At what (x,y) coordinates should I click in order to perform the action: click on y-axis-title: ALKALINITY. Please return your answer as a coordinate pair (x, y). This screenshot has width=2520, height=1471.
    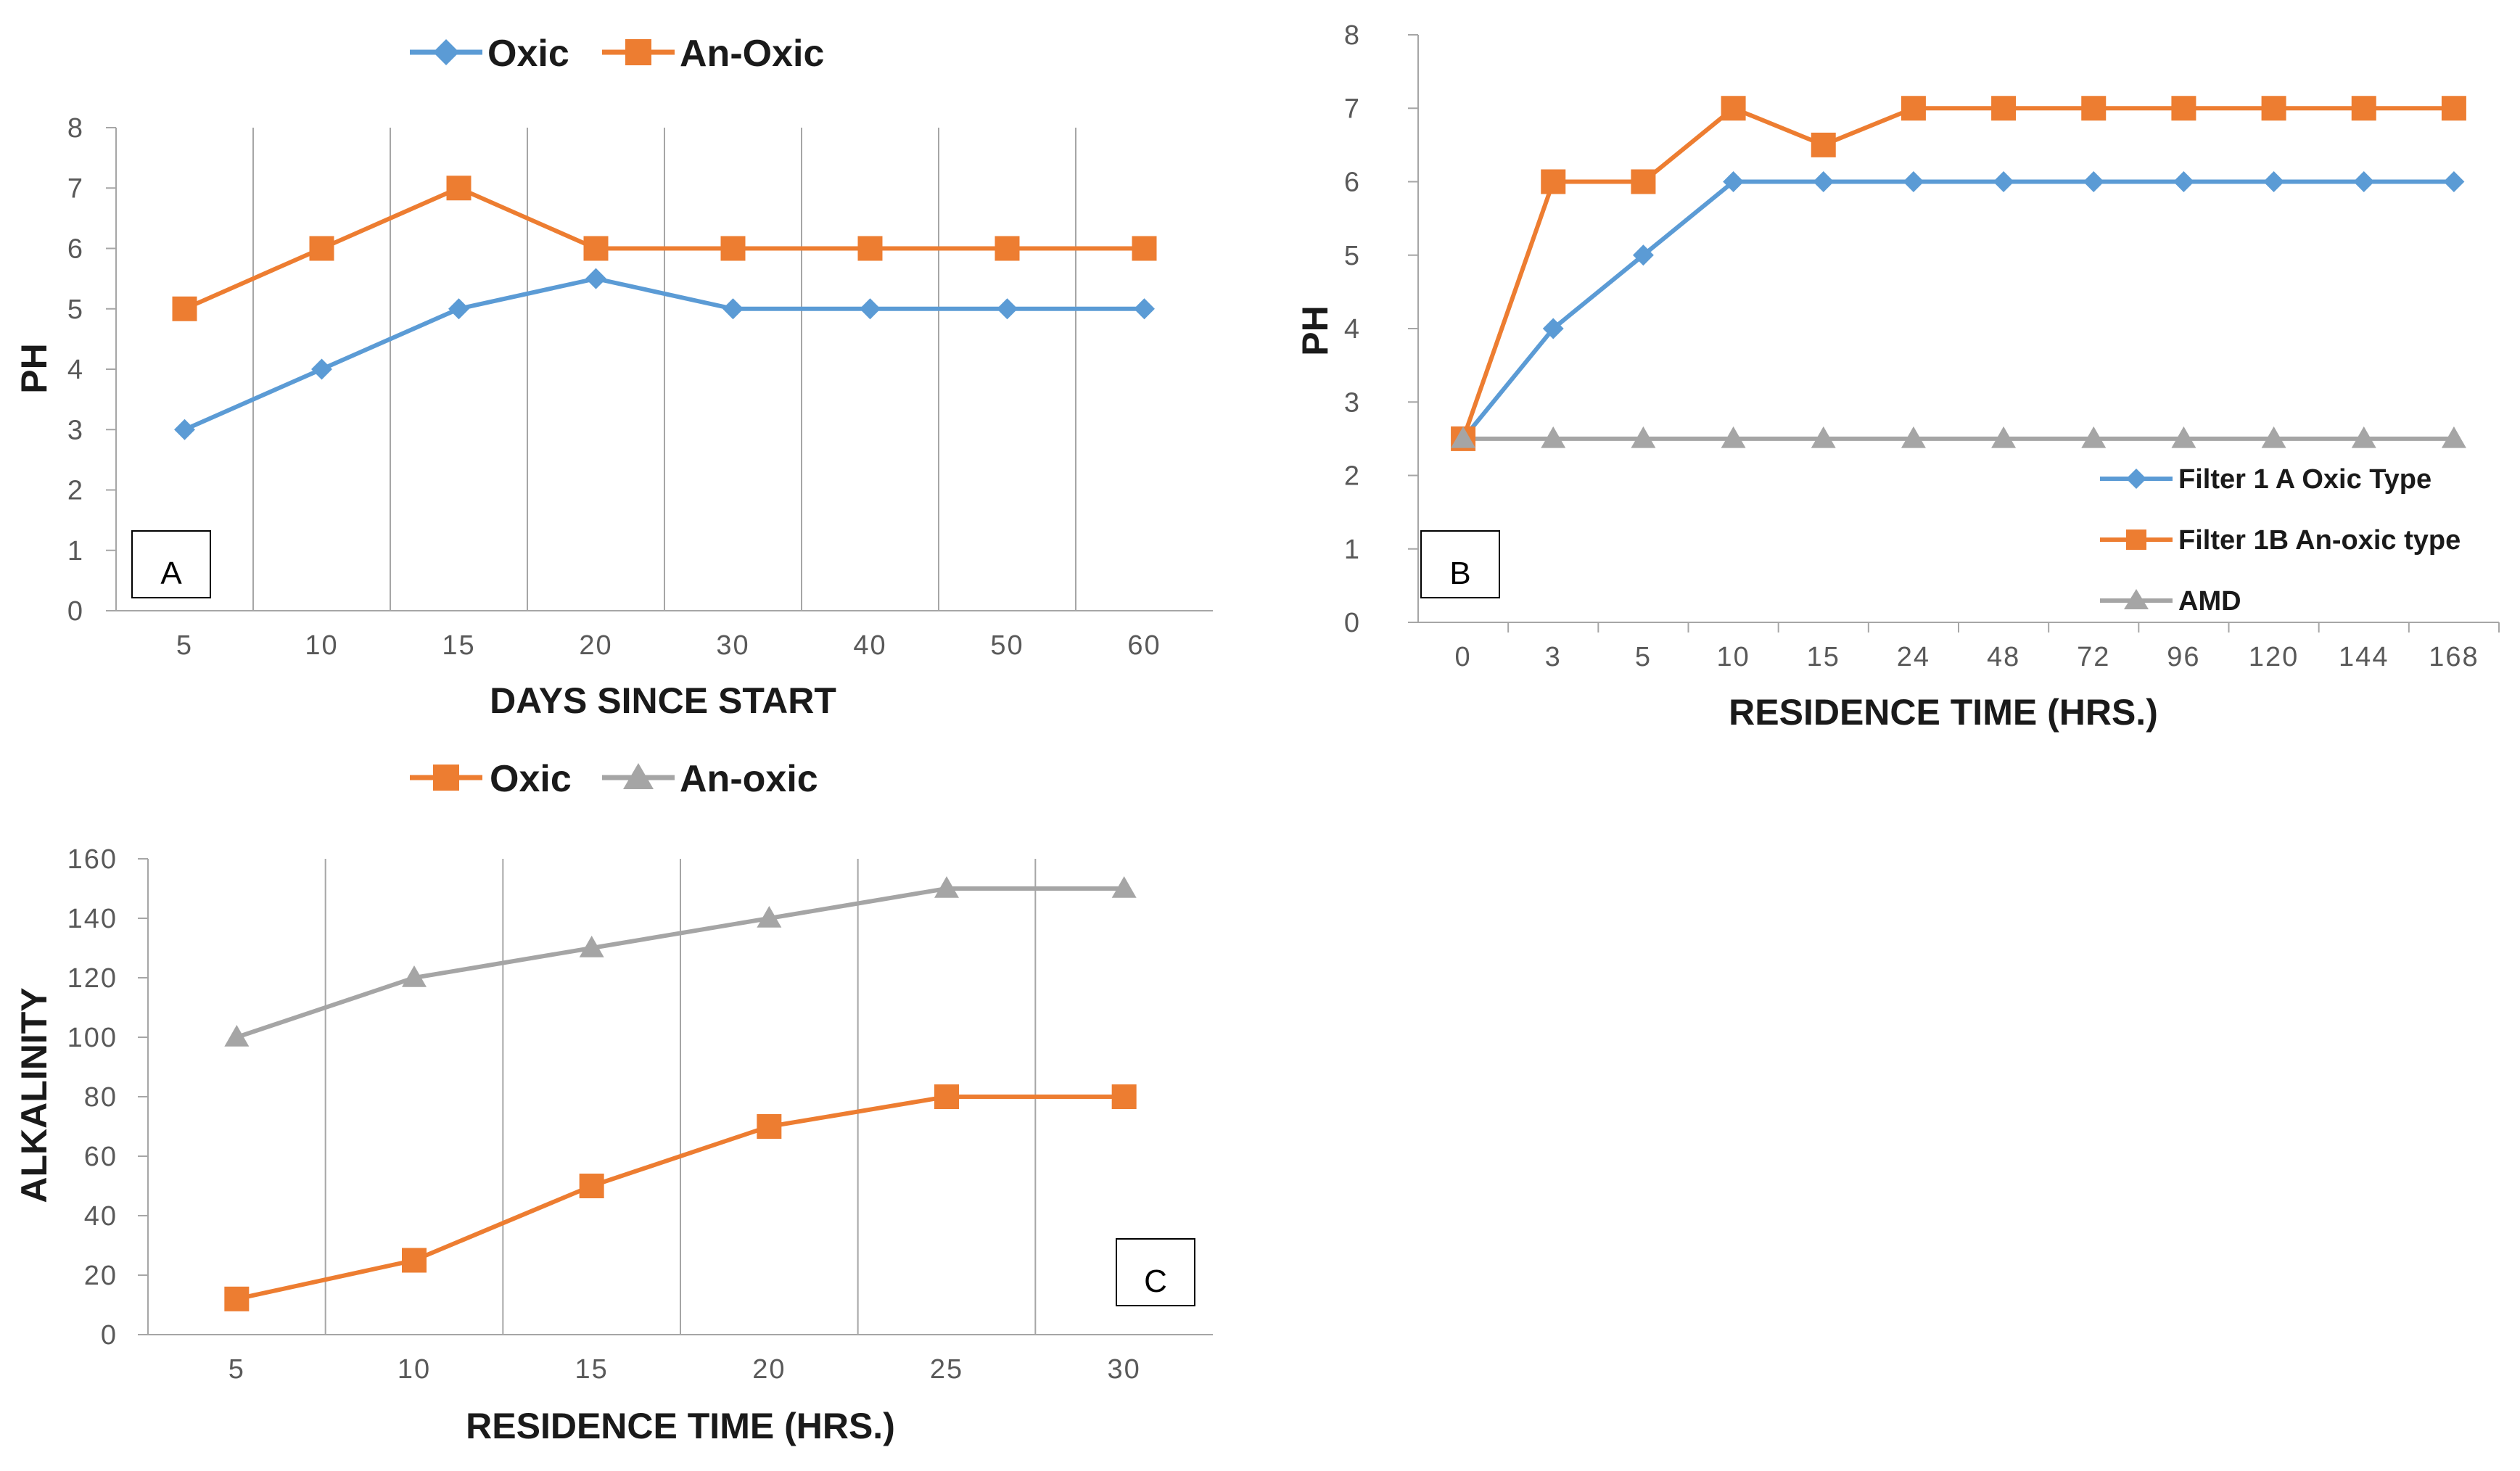
    Looking at the image, I should click on (34, 1095).